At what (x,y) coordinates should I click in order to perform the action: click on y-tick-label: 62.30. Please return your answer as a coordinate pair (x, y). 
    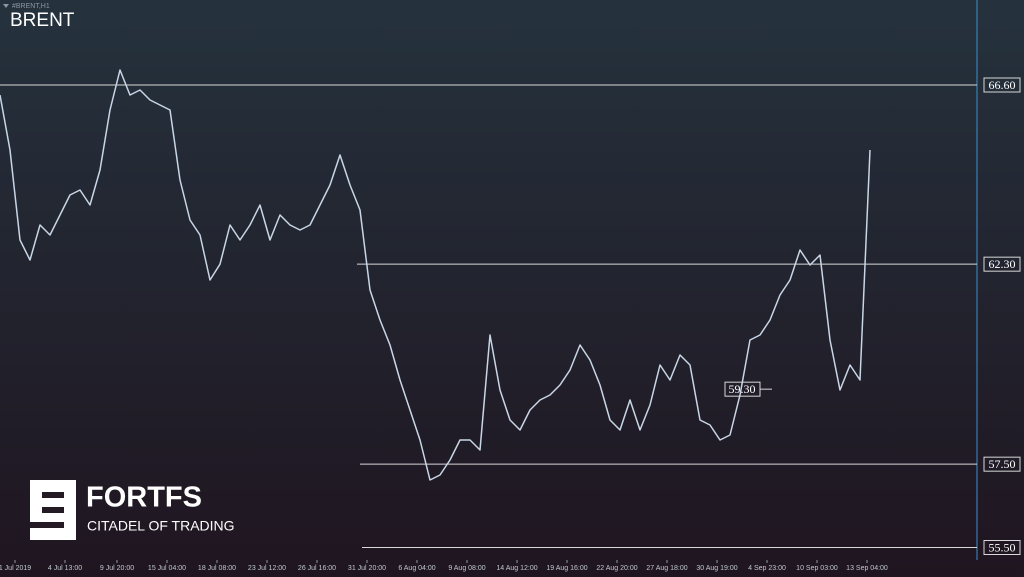
    Looking at the image, I should click on (1002, 264).